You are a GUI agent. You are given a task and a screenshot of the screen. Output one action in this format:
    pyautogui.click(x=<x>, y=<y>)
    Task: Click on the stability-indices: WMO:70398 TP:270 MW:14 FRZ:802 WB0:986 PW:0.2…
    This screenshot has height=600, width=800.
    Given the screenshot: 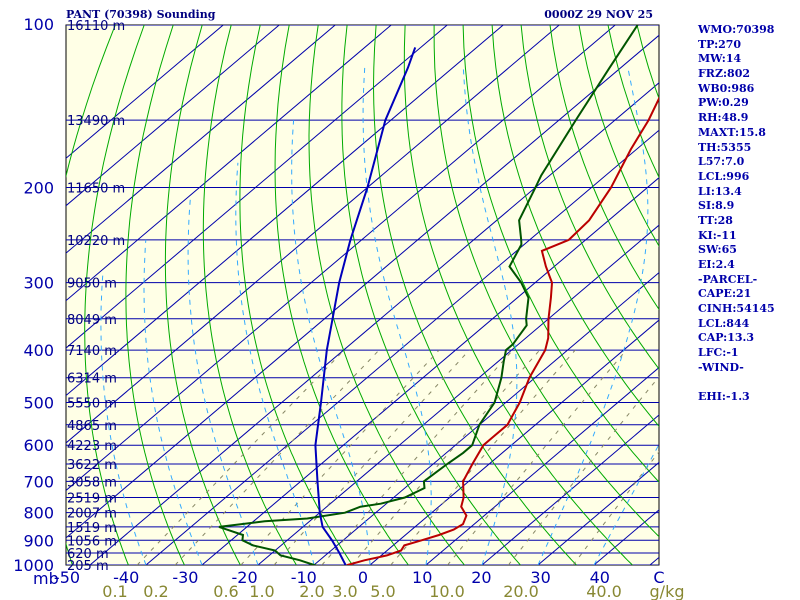 What is the action you would take?
    pyautogui.click(x=736, y=214)
    